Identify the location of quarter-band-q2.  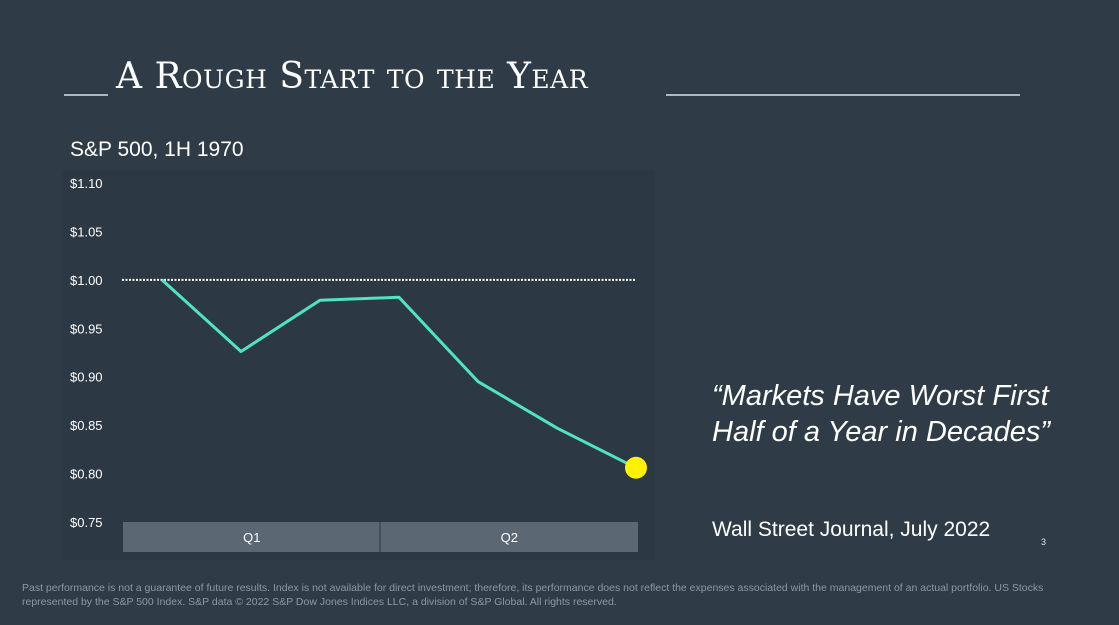
(509, 537).